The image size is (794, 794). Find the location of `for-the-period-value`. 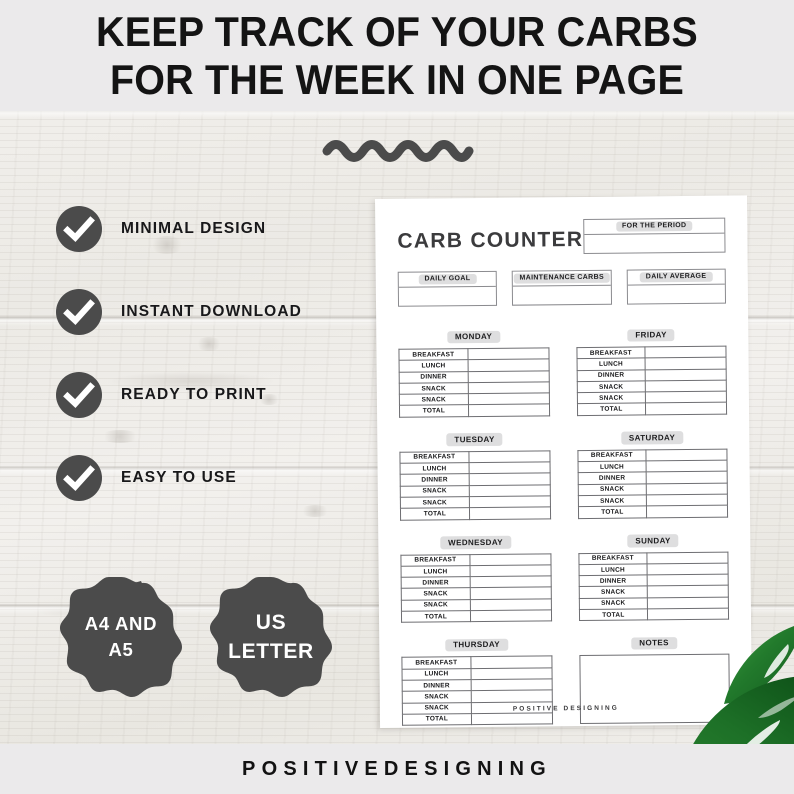

for-the-period-value is located at coordinates (654, 243).